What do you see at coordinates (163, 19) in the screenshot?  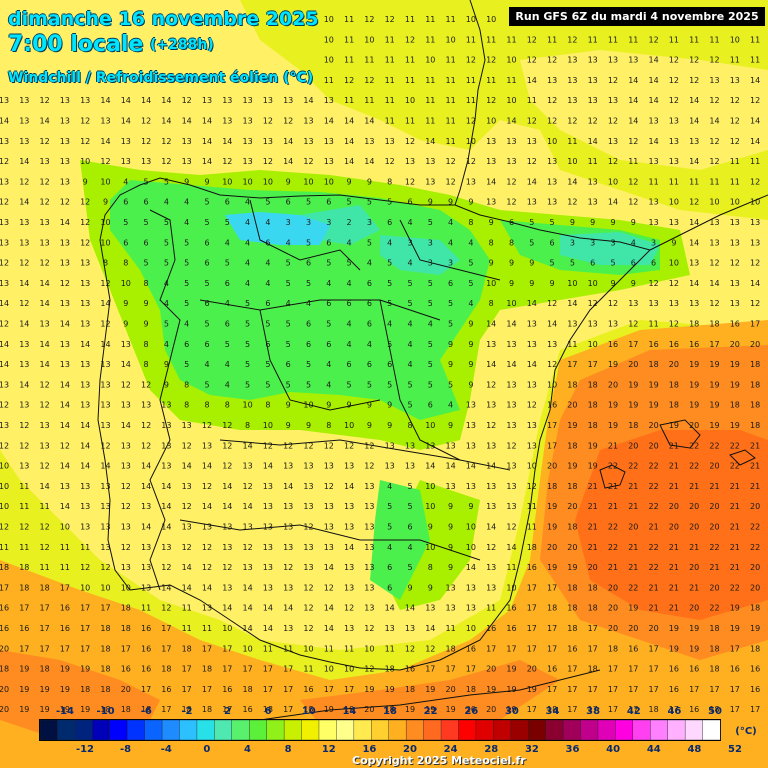 I see `forecast-date: dimanche 16 novembre 2025` at bounding box center [163, 19].